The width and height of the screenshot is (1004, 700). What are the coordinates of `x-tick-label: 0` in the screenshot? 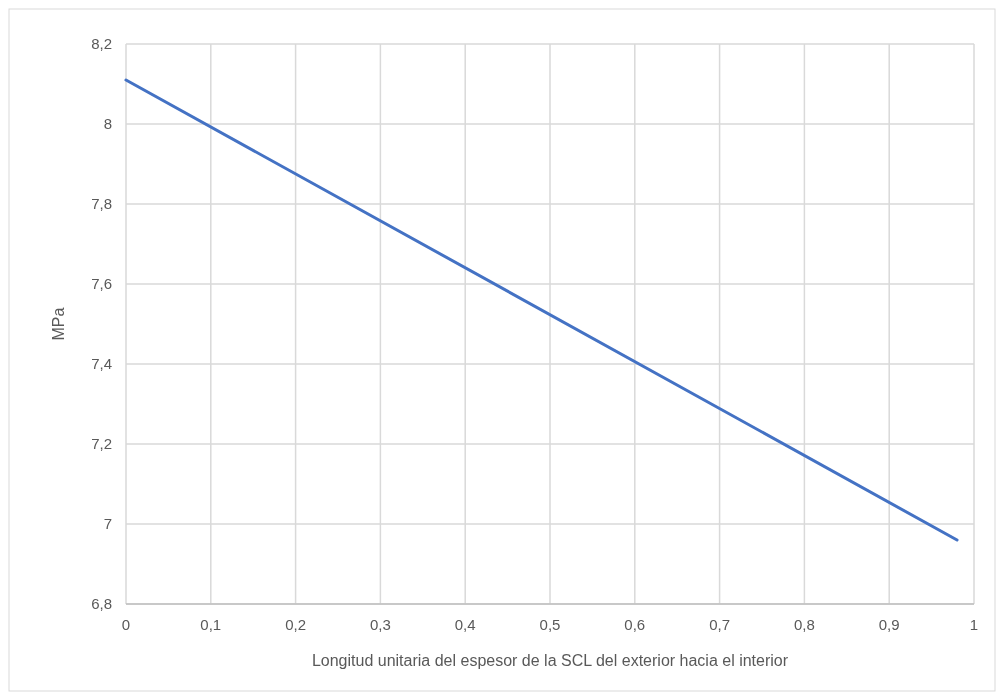 It's located at (126, 624).